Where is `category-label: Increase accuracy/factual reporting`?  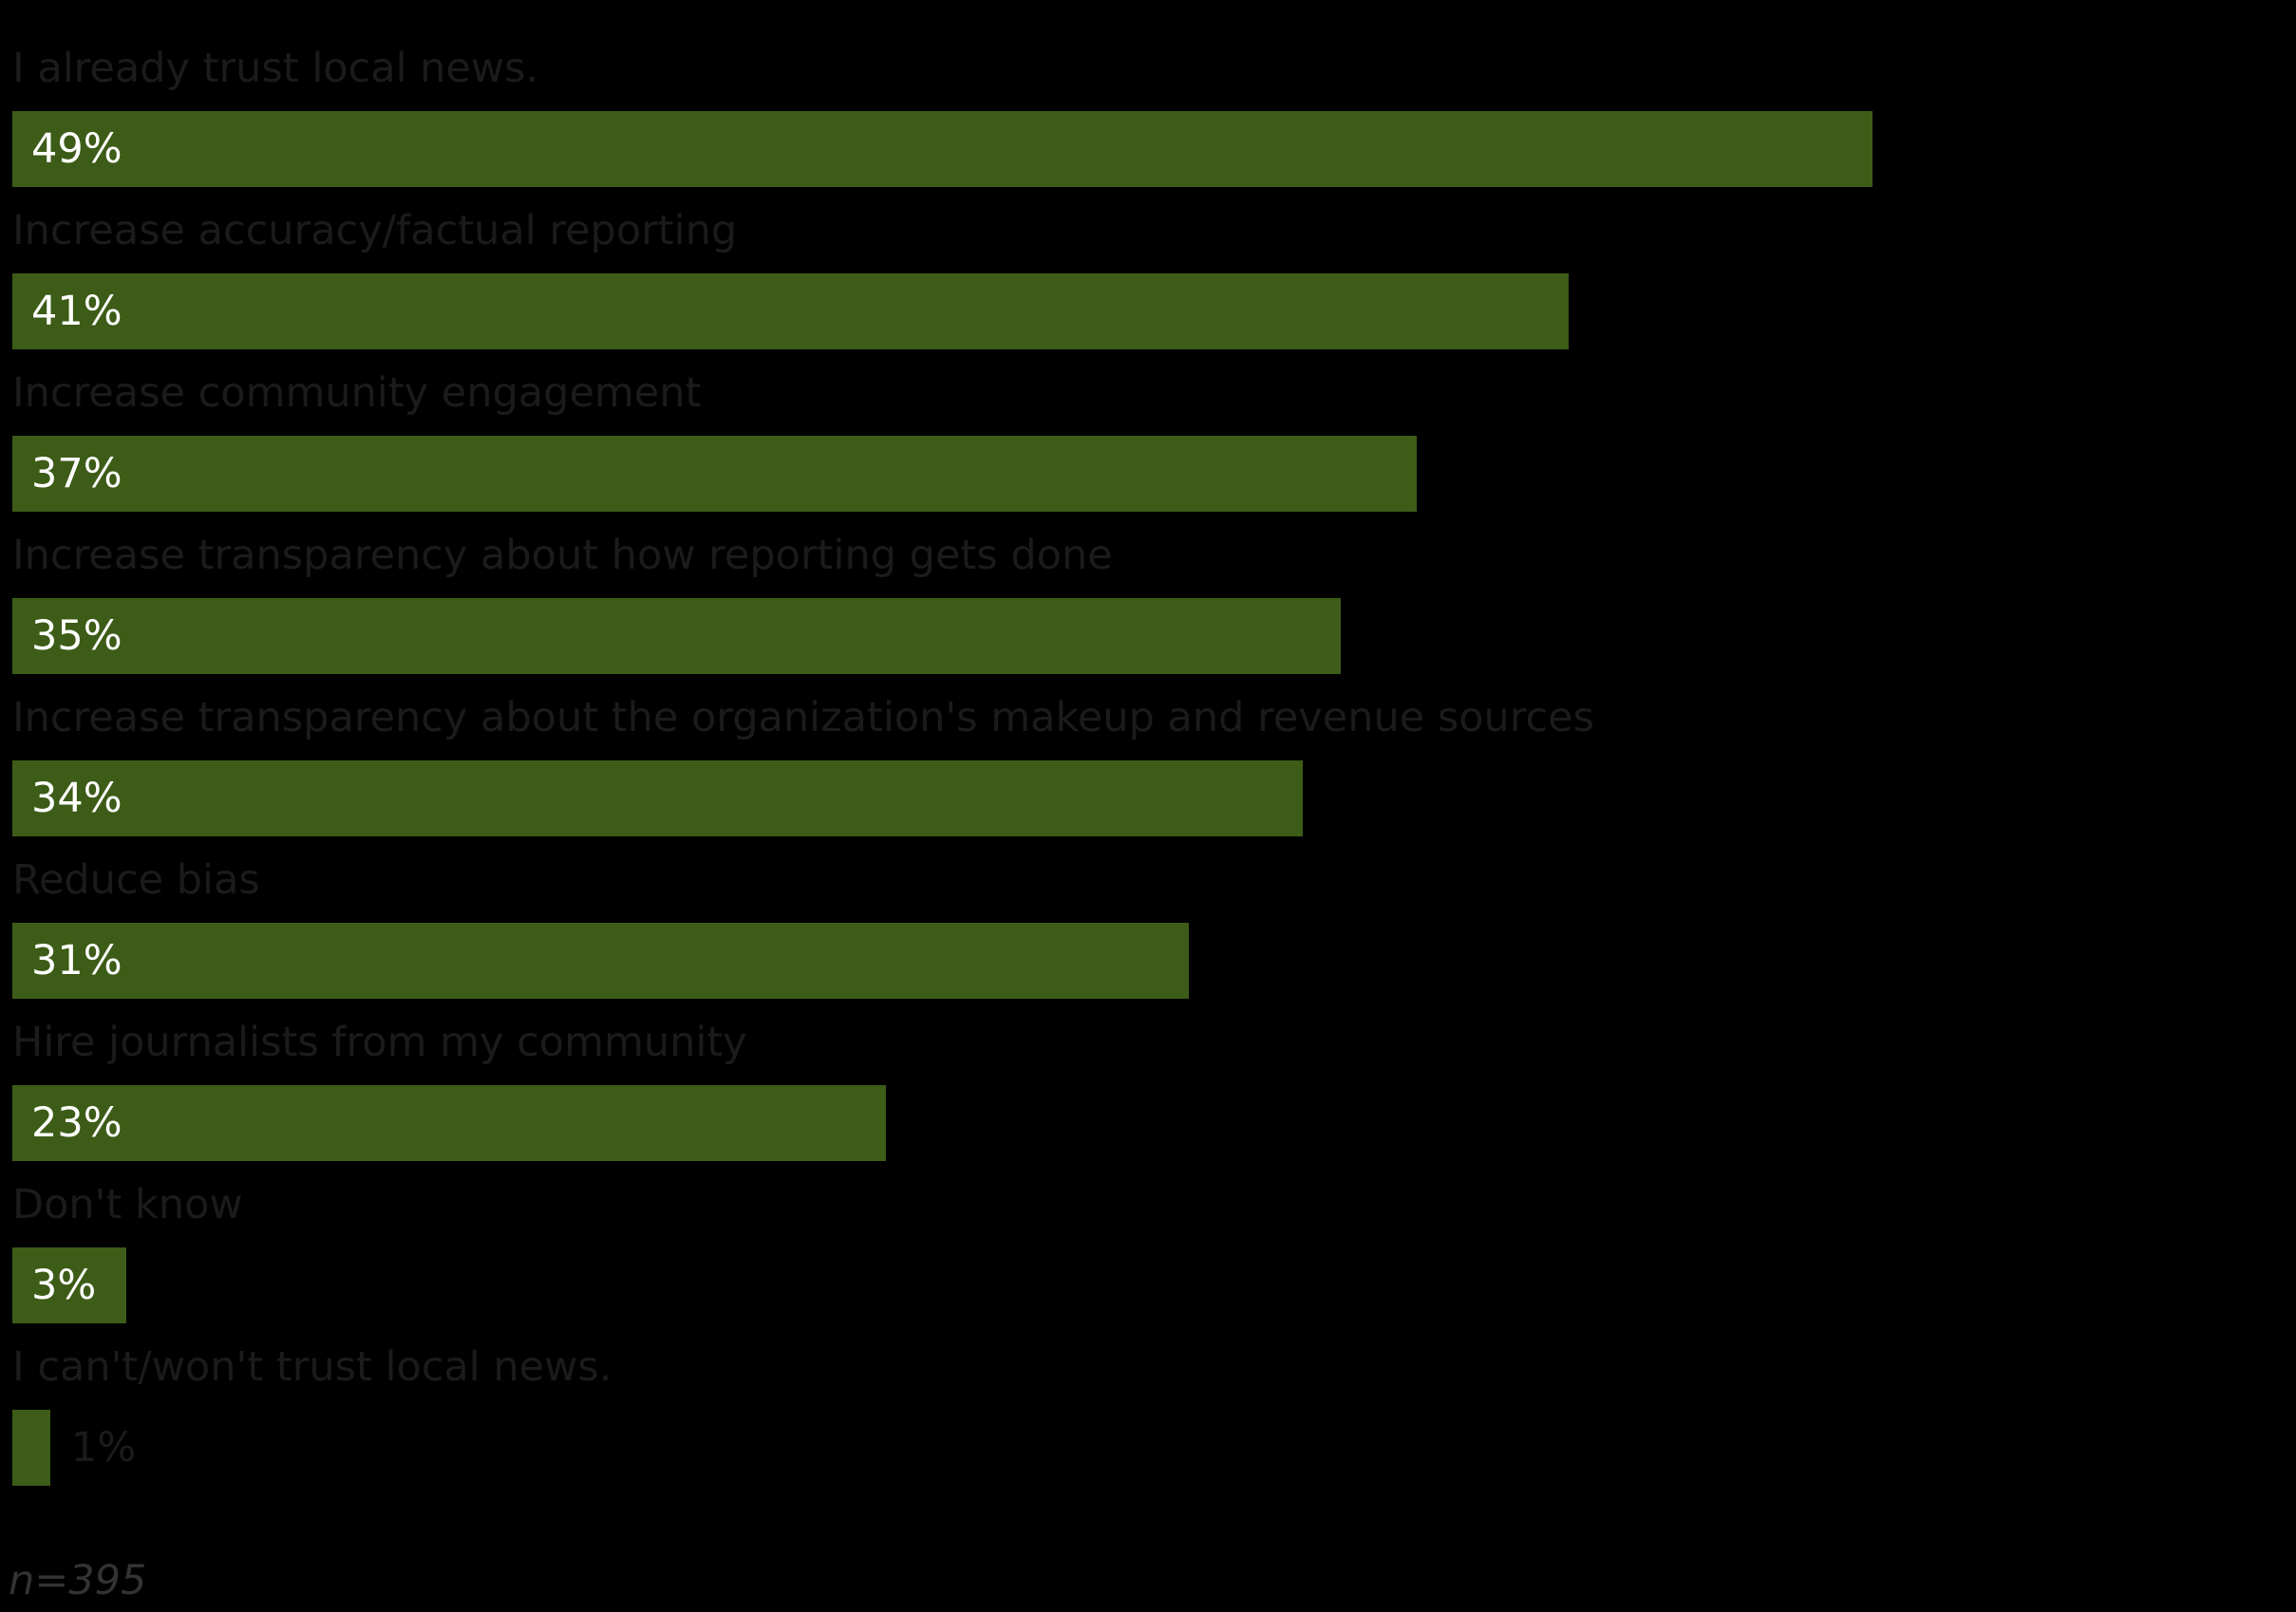
category-label: Increase accuracy/factual reporting is located at coordinates (375, 230).